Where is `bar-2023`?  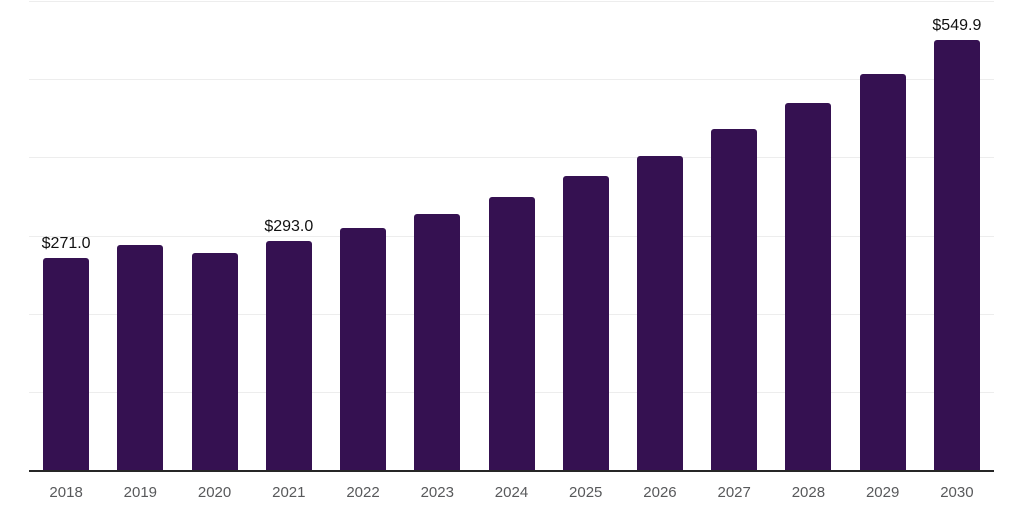 bar-2023 is located at coordinates (437, 341).